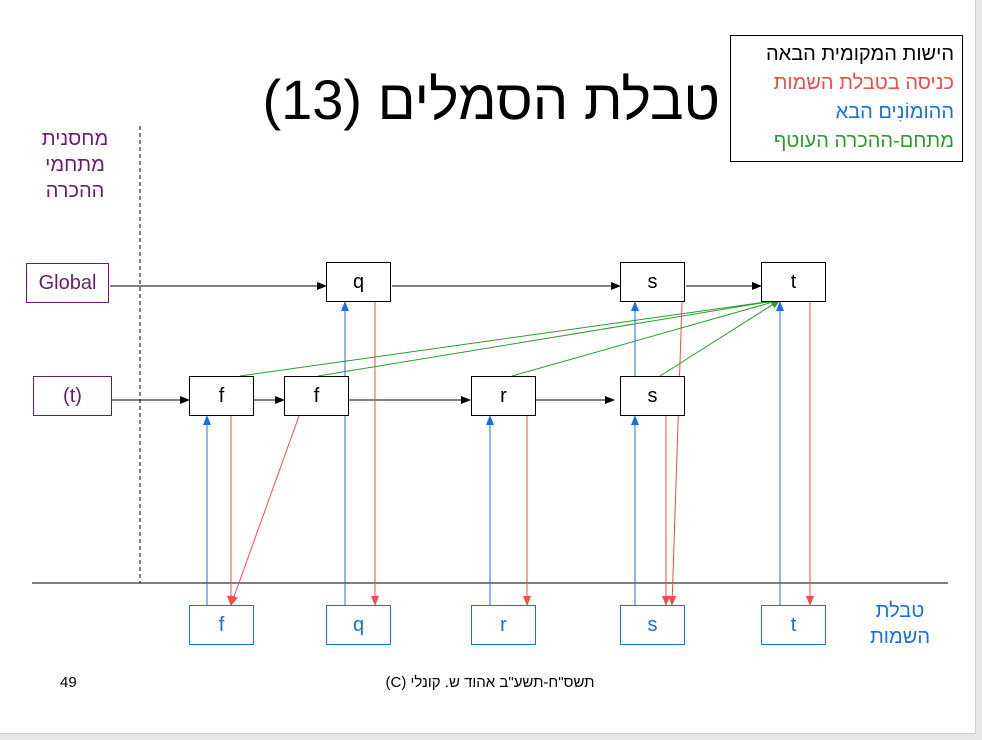 This screenshot has height=740, width=982. I want to click on t-node-f1: f, so click(221, 396).